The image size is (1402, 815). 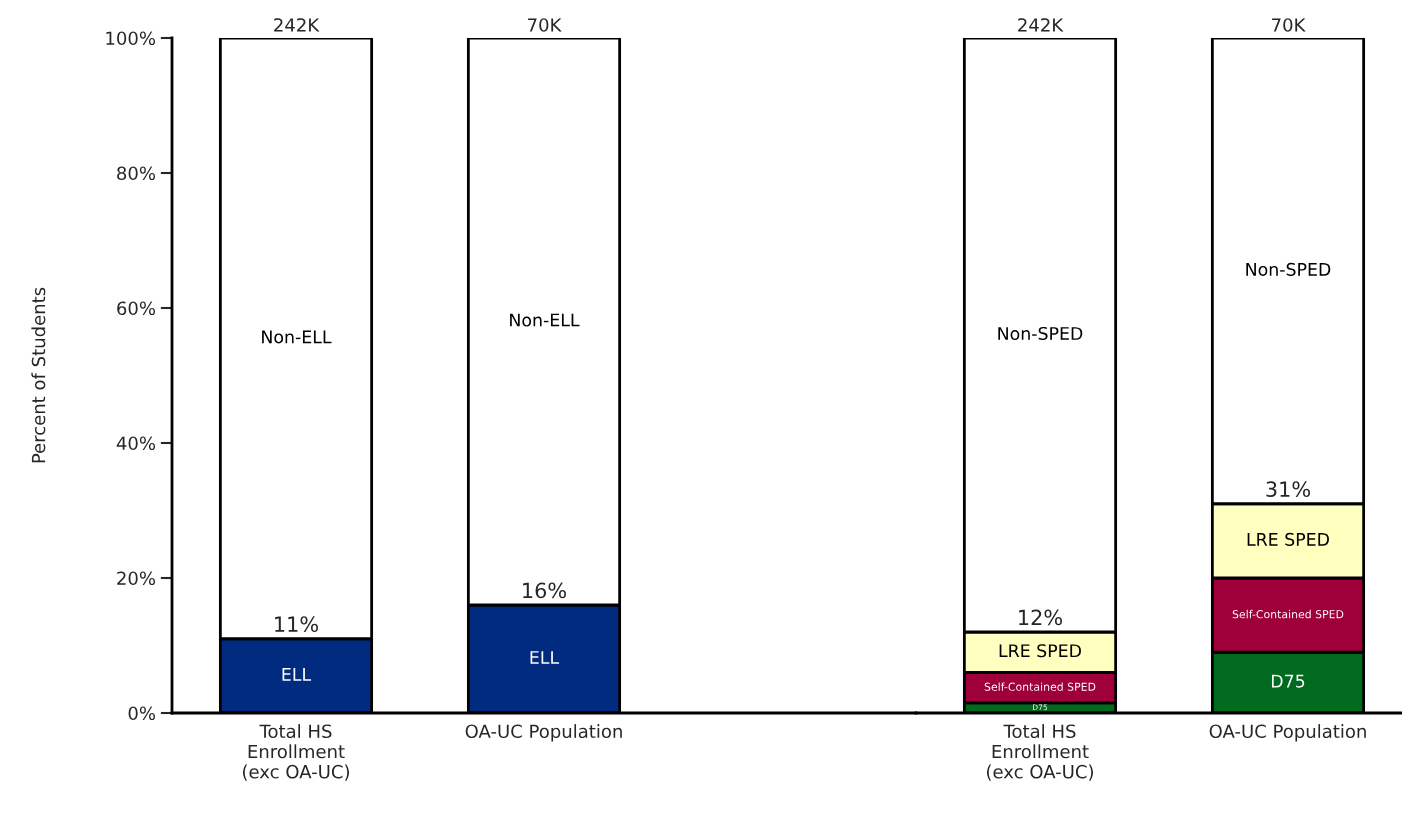 What do you see at coordinates (1040, 651) in the screenshot?
I see `series-label: LRE SPED` at bounding box center [1040, 651].